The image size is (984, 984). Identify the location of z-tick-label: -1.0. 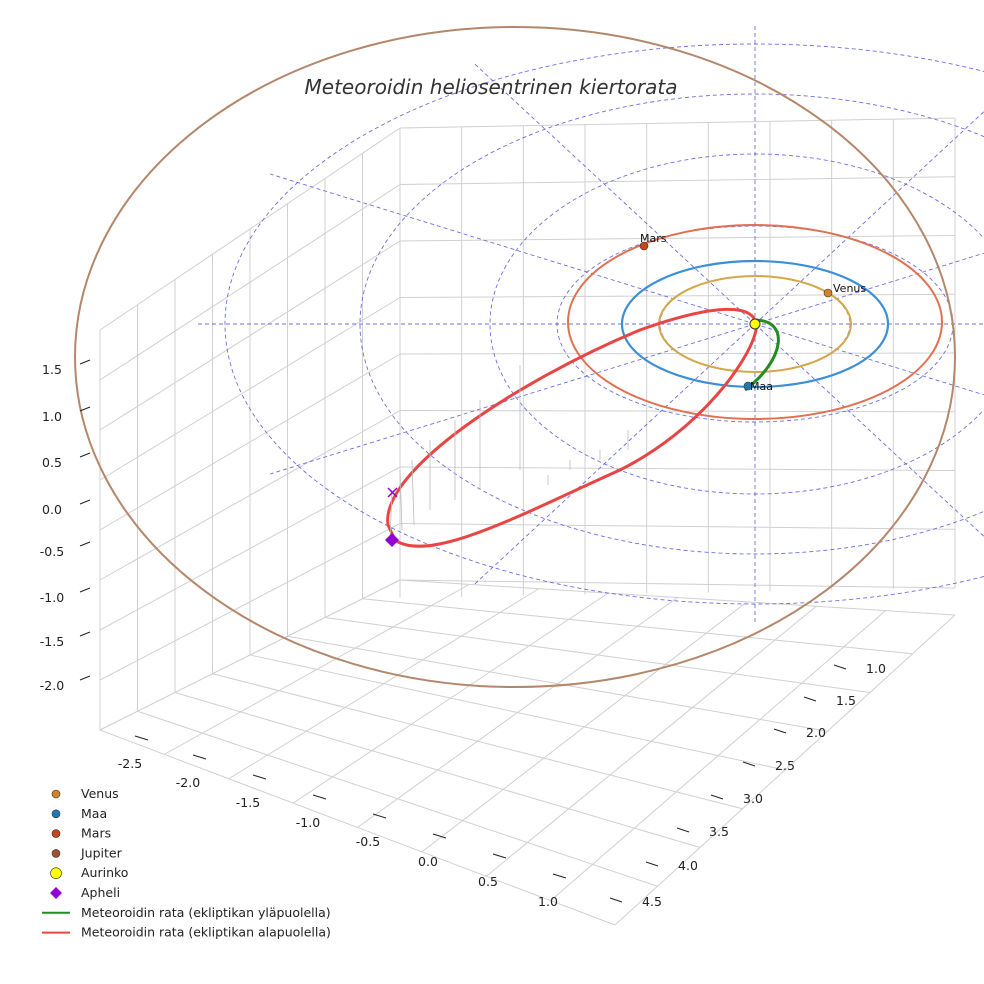
(52, 597).